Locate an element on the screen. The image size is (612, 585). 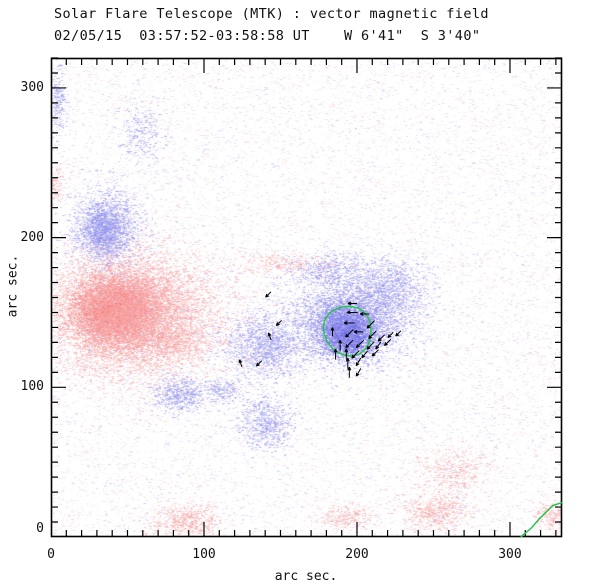
x-tick-label-0: 0 is located at coordinates (51, 554).